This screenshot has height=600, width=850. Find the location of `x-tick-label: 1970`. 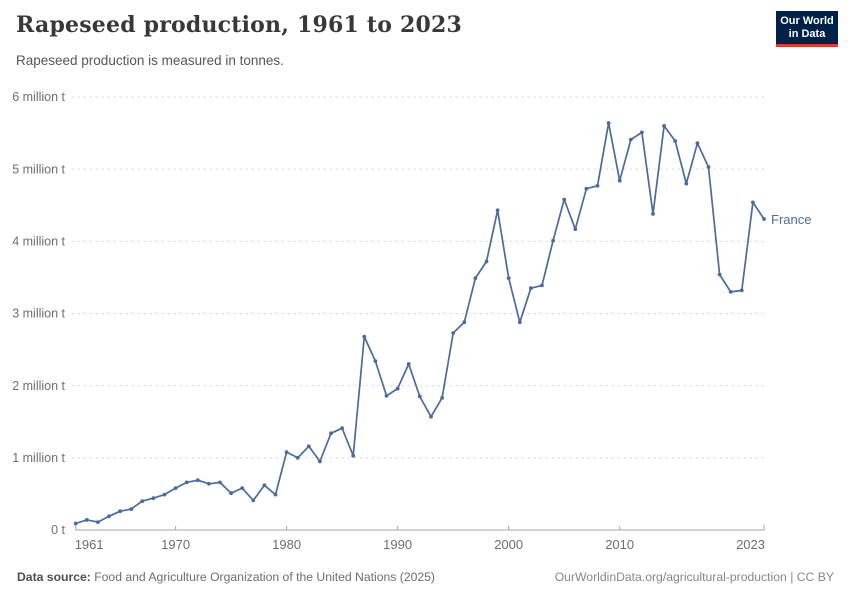

x-tick-label: 1970 is located at coordinates (175, 544).